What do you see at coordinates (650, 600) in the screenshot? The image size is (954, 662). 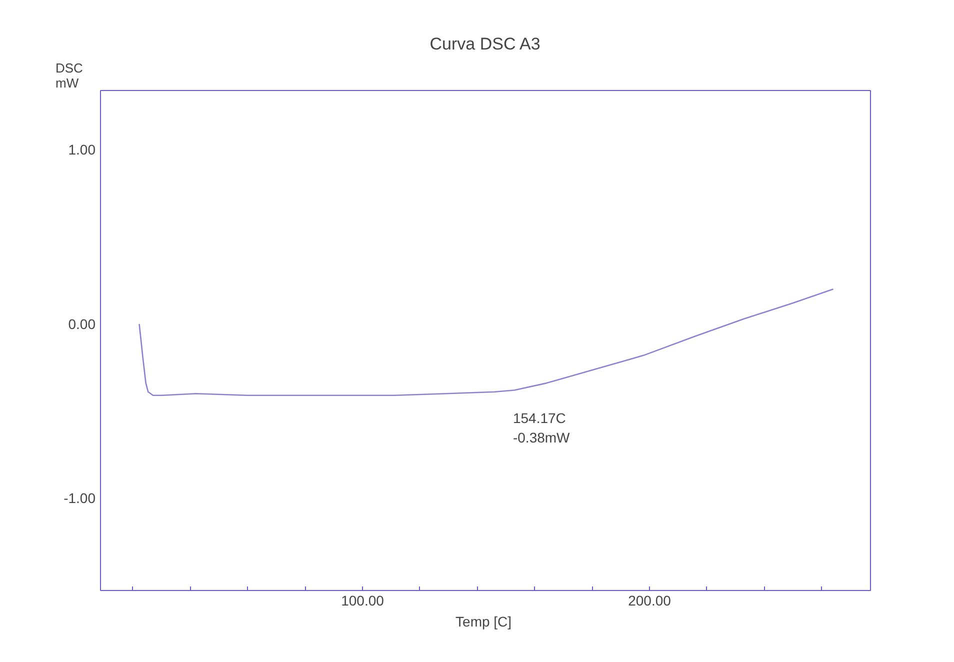 I see `x-tick-label: 200.00` at bounding box center [650, 600].